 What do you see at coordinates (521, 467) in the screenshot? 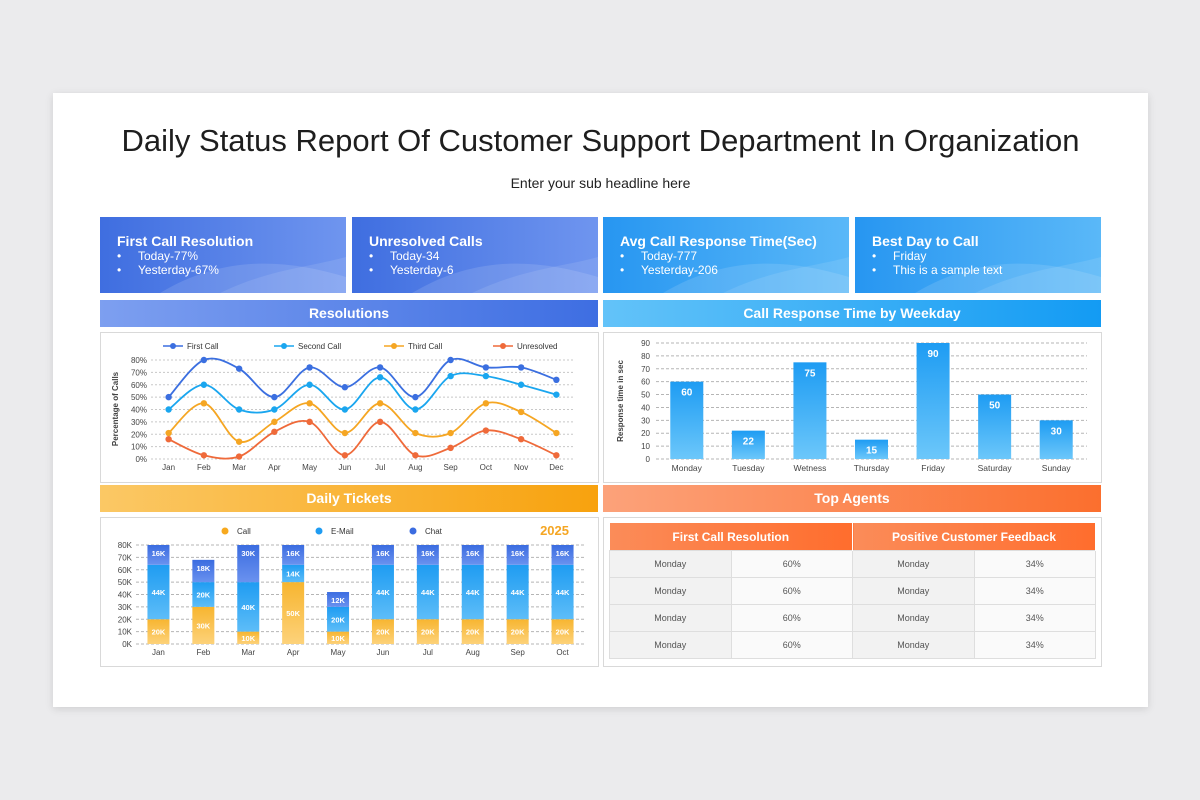
I see `x-tick-label: Nov` at bounding box center [521, 467].